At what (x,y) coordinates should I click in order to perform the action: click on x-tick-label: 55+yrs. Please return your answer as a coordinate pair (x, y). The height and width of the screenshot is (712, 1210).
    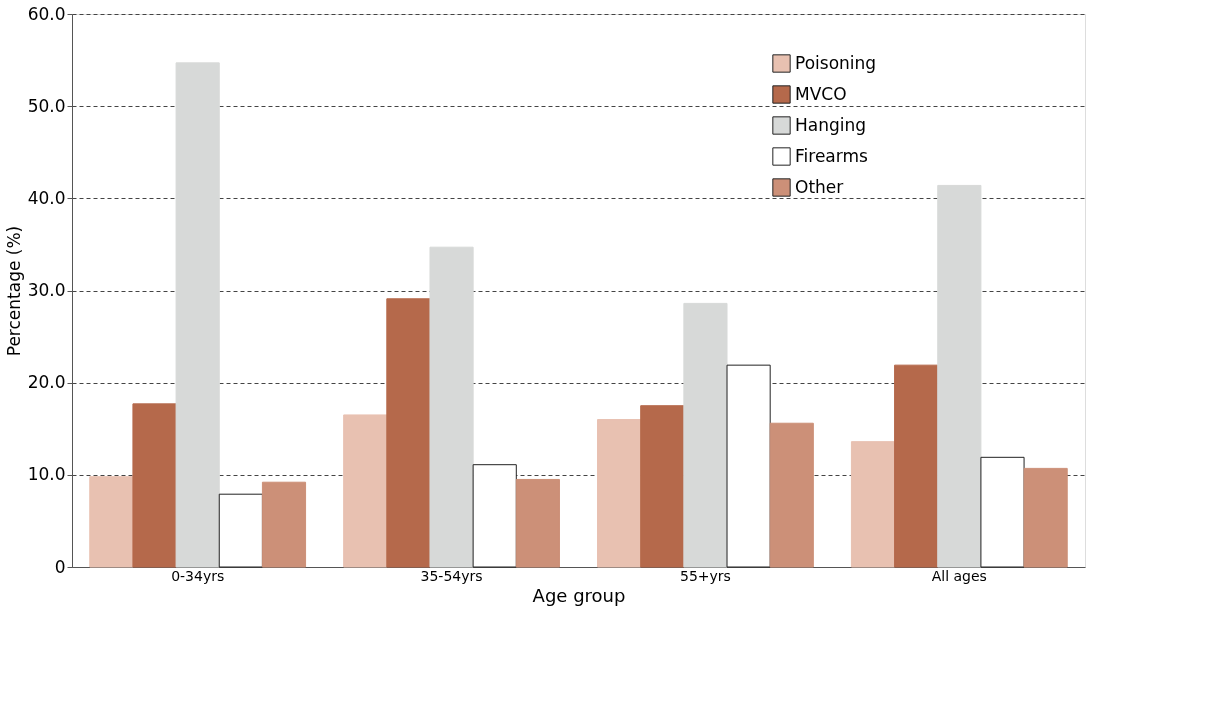
    Looking at the image, I should click on (705, 575).